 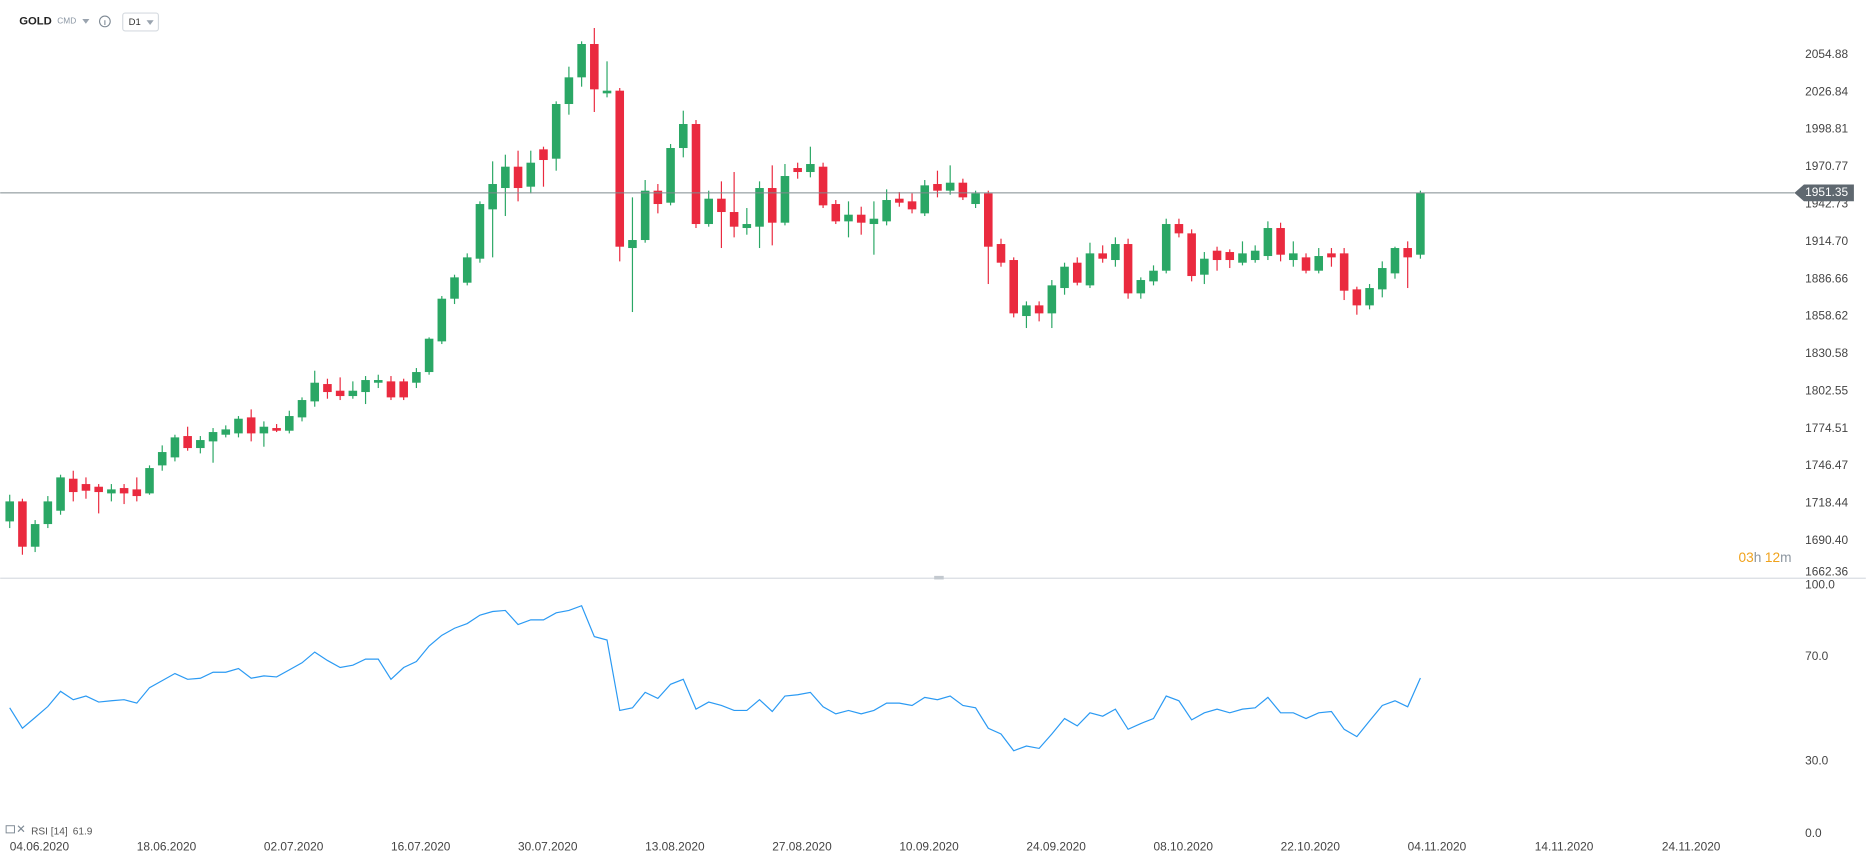 I want to click on x-tick-label: 24.09.2020, so click(x=1056, y=846).